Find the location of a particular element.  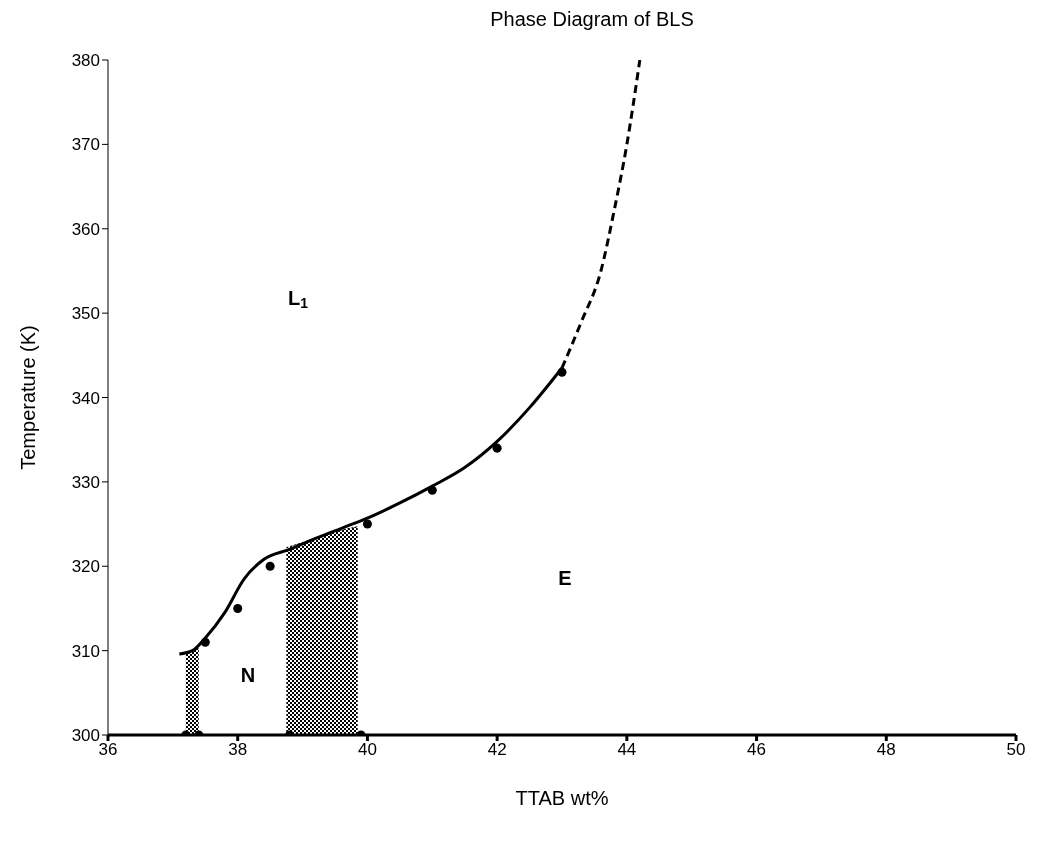

annotation: L$_{1}$ is located at coordinates (298, 299).